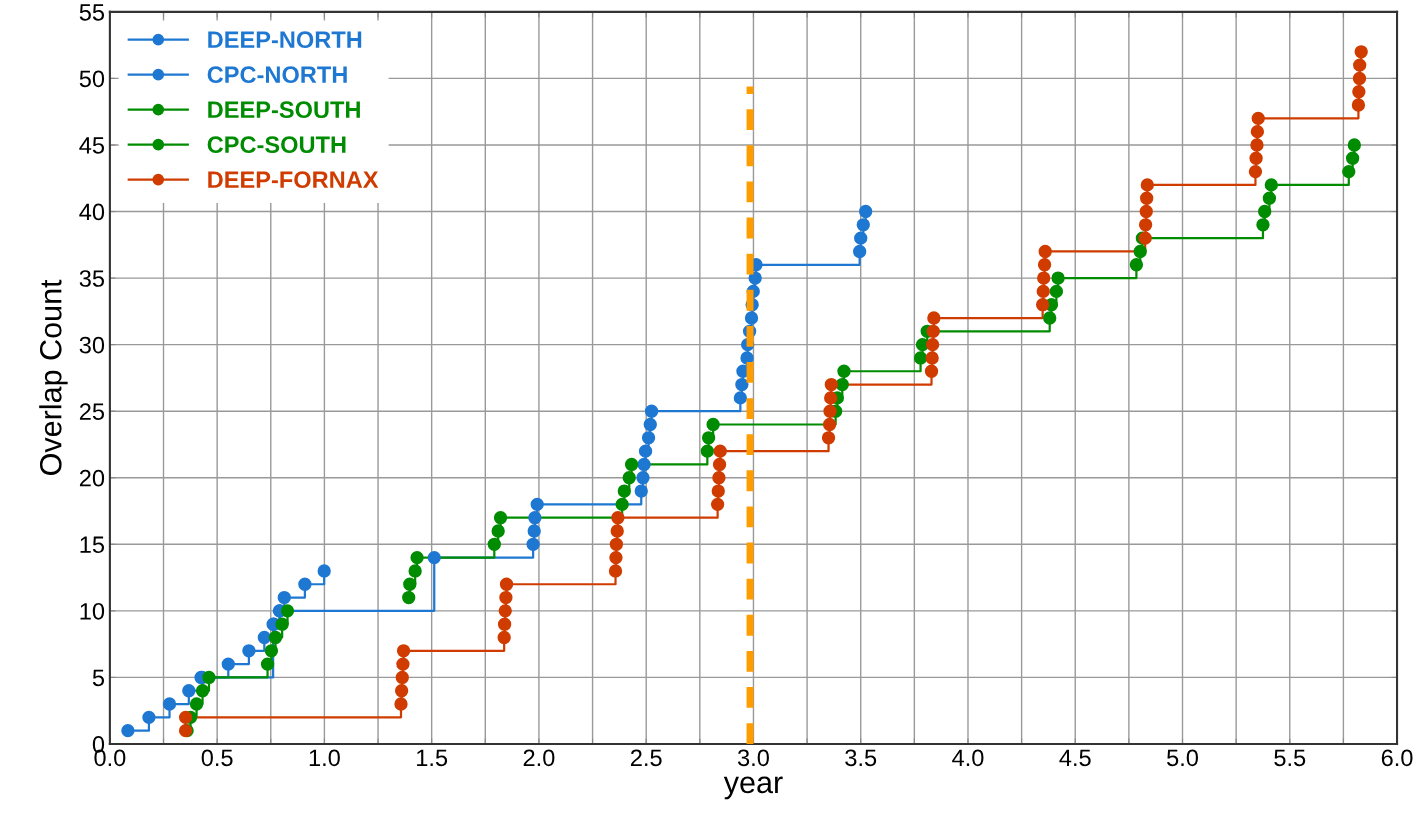  Describe the element at coordinates (92, 411) in the screenshot. I see `y-tick-label: 25` at that location.